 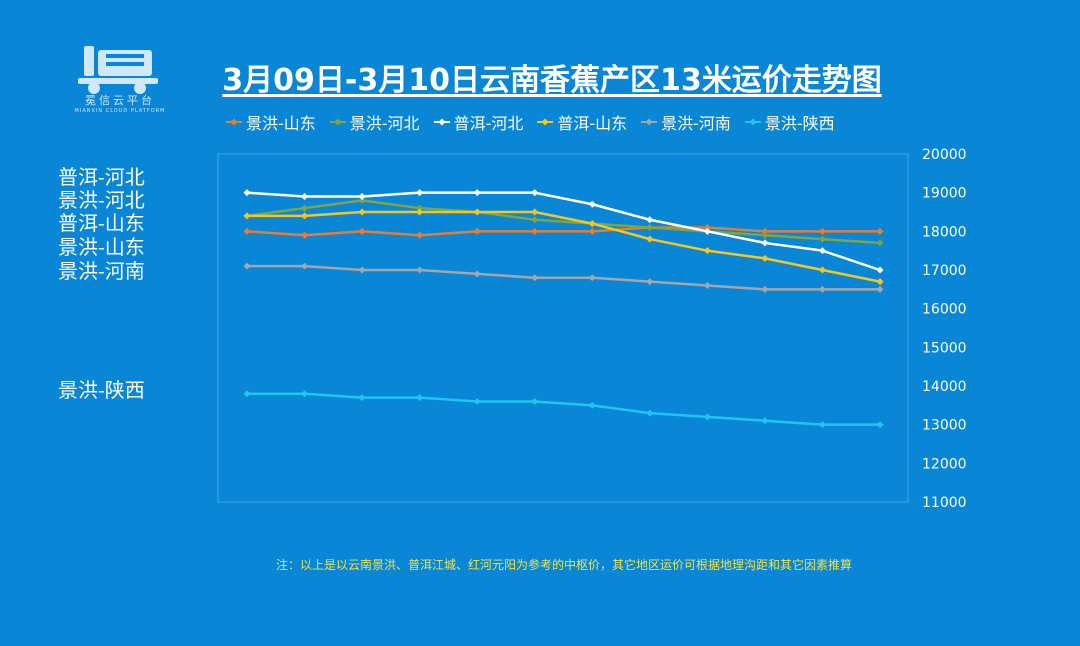 I want to click on chart-title: 3月09日-3月10日云南香蕉产区13米运价走势图, so click(x=552, y=80).